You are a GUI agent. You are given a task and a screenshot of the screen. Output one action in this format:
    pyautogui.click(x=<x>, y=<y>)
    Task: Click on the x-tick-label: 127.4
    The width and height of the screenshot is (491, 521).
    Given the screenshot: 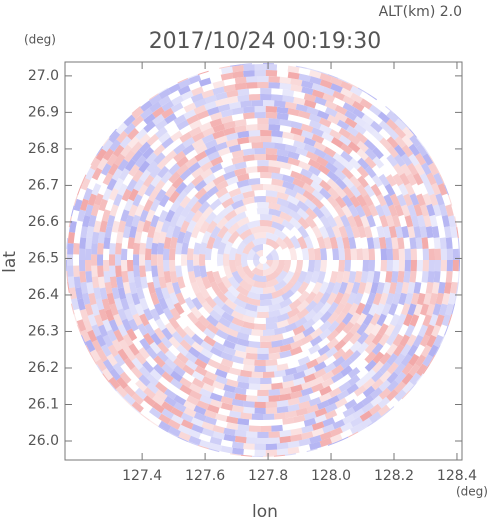 What is the action you would take?
    pyautogui.click(x=142, y=476)
    